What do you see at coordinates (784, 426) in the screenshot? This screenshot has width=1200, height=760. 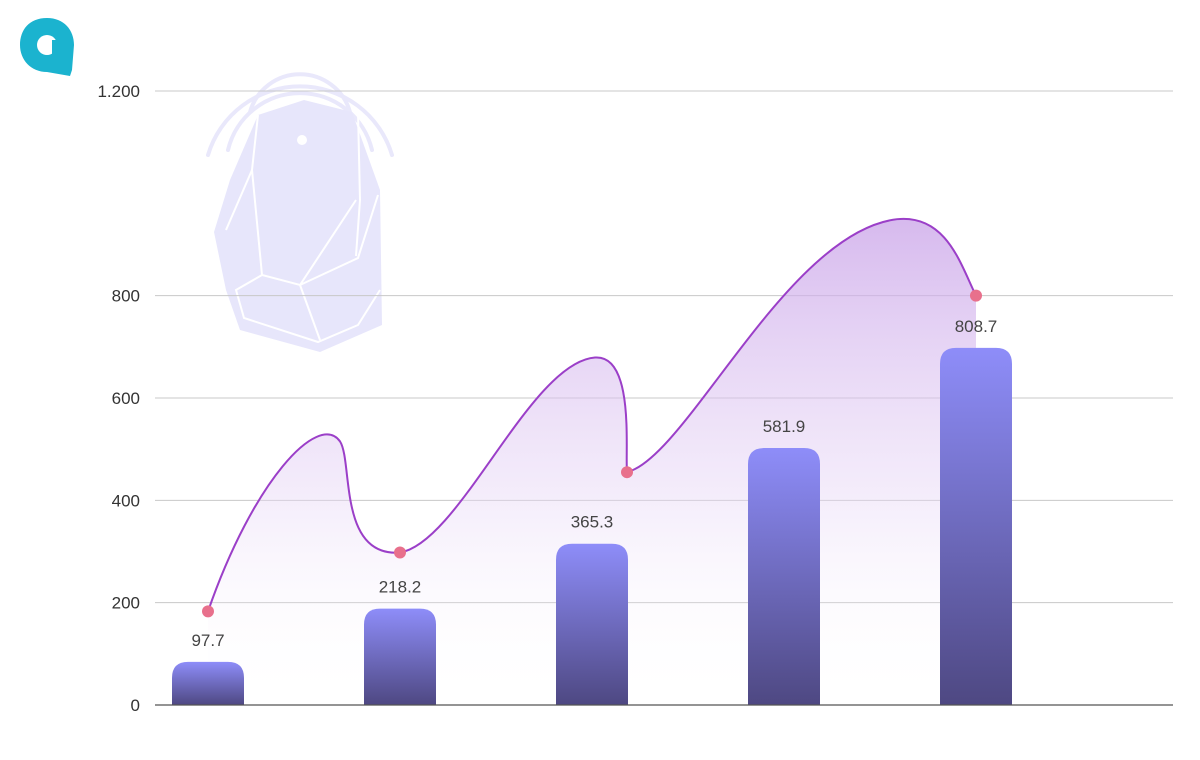 I see `data-label: 581.9` at bounding box center [784, 426].